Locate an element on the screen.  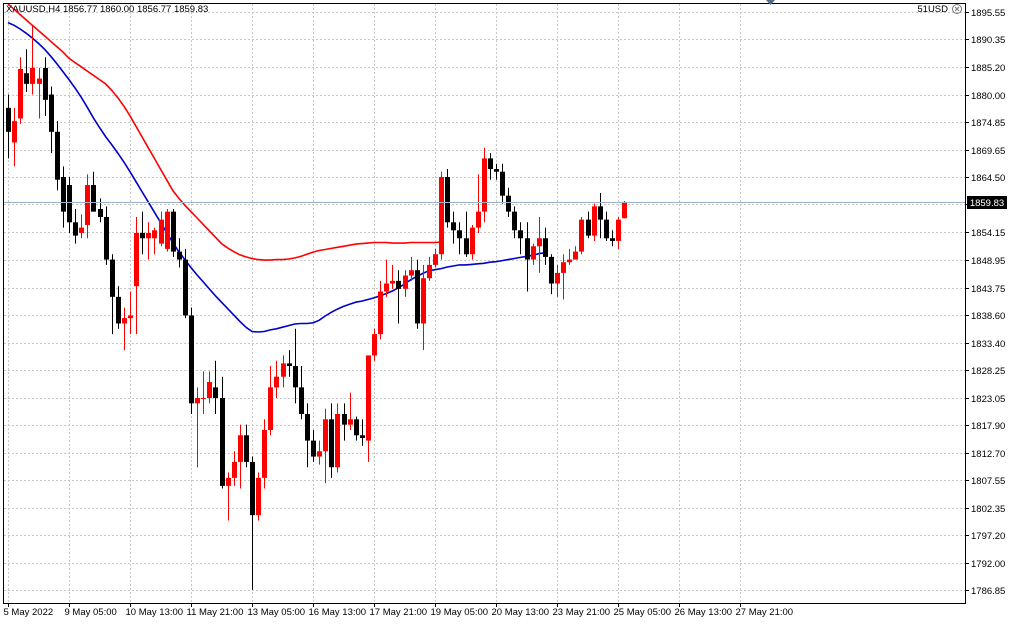
x-tick-label: 9 May 05:00 is located at coordinates (91, 612).